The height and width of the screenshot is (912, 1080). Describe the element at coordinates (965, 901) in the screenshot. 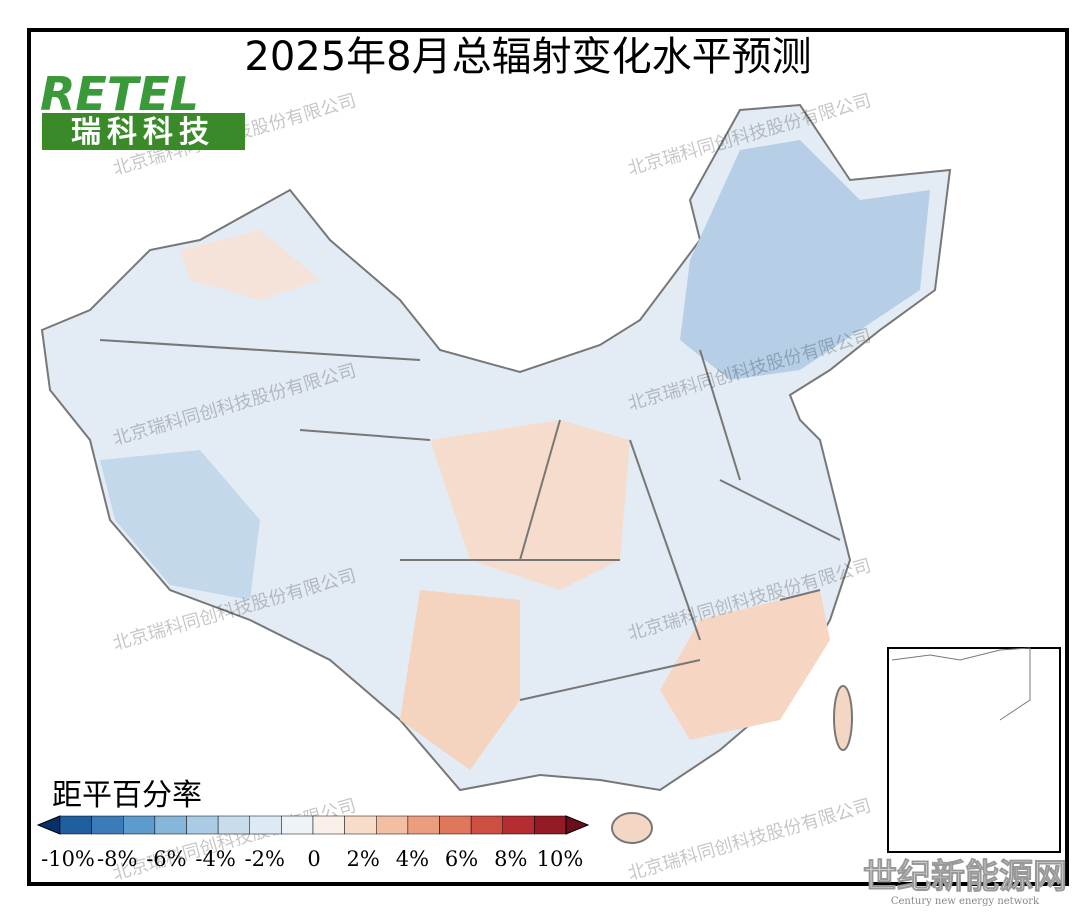

I see `credit-sub: Century new energy network` at that location.